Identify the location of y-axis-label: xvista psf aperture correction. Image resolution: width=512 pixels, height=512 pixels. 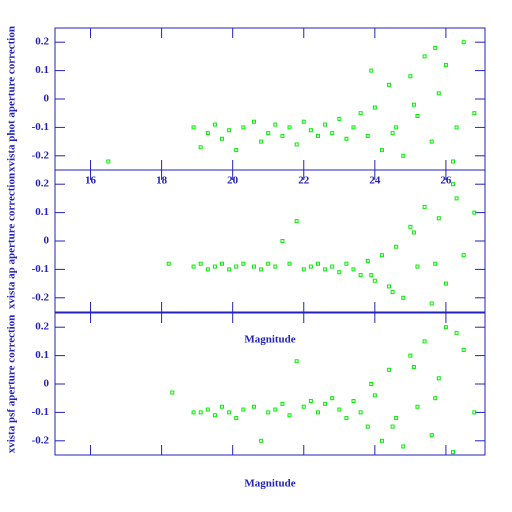
(12, 384).